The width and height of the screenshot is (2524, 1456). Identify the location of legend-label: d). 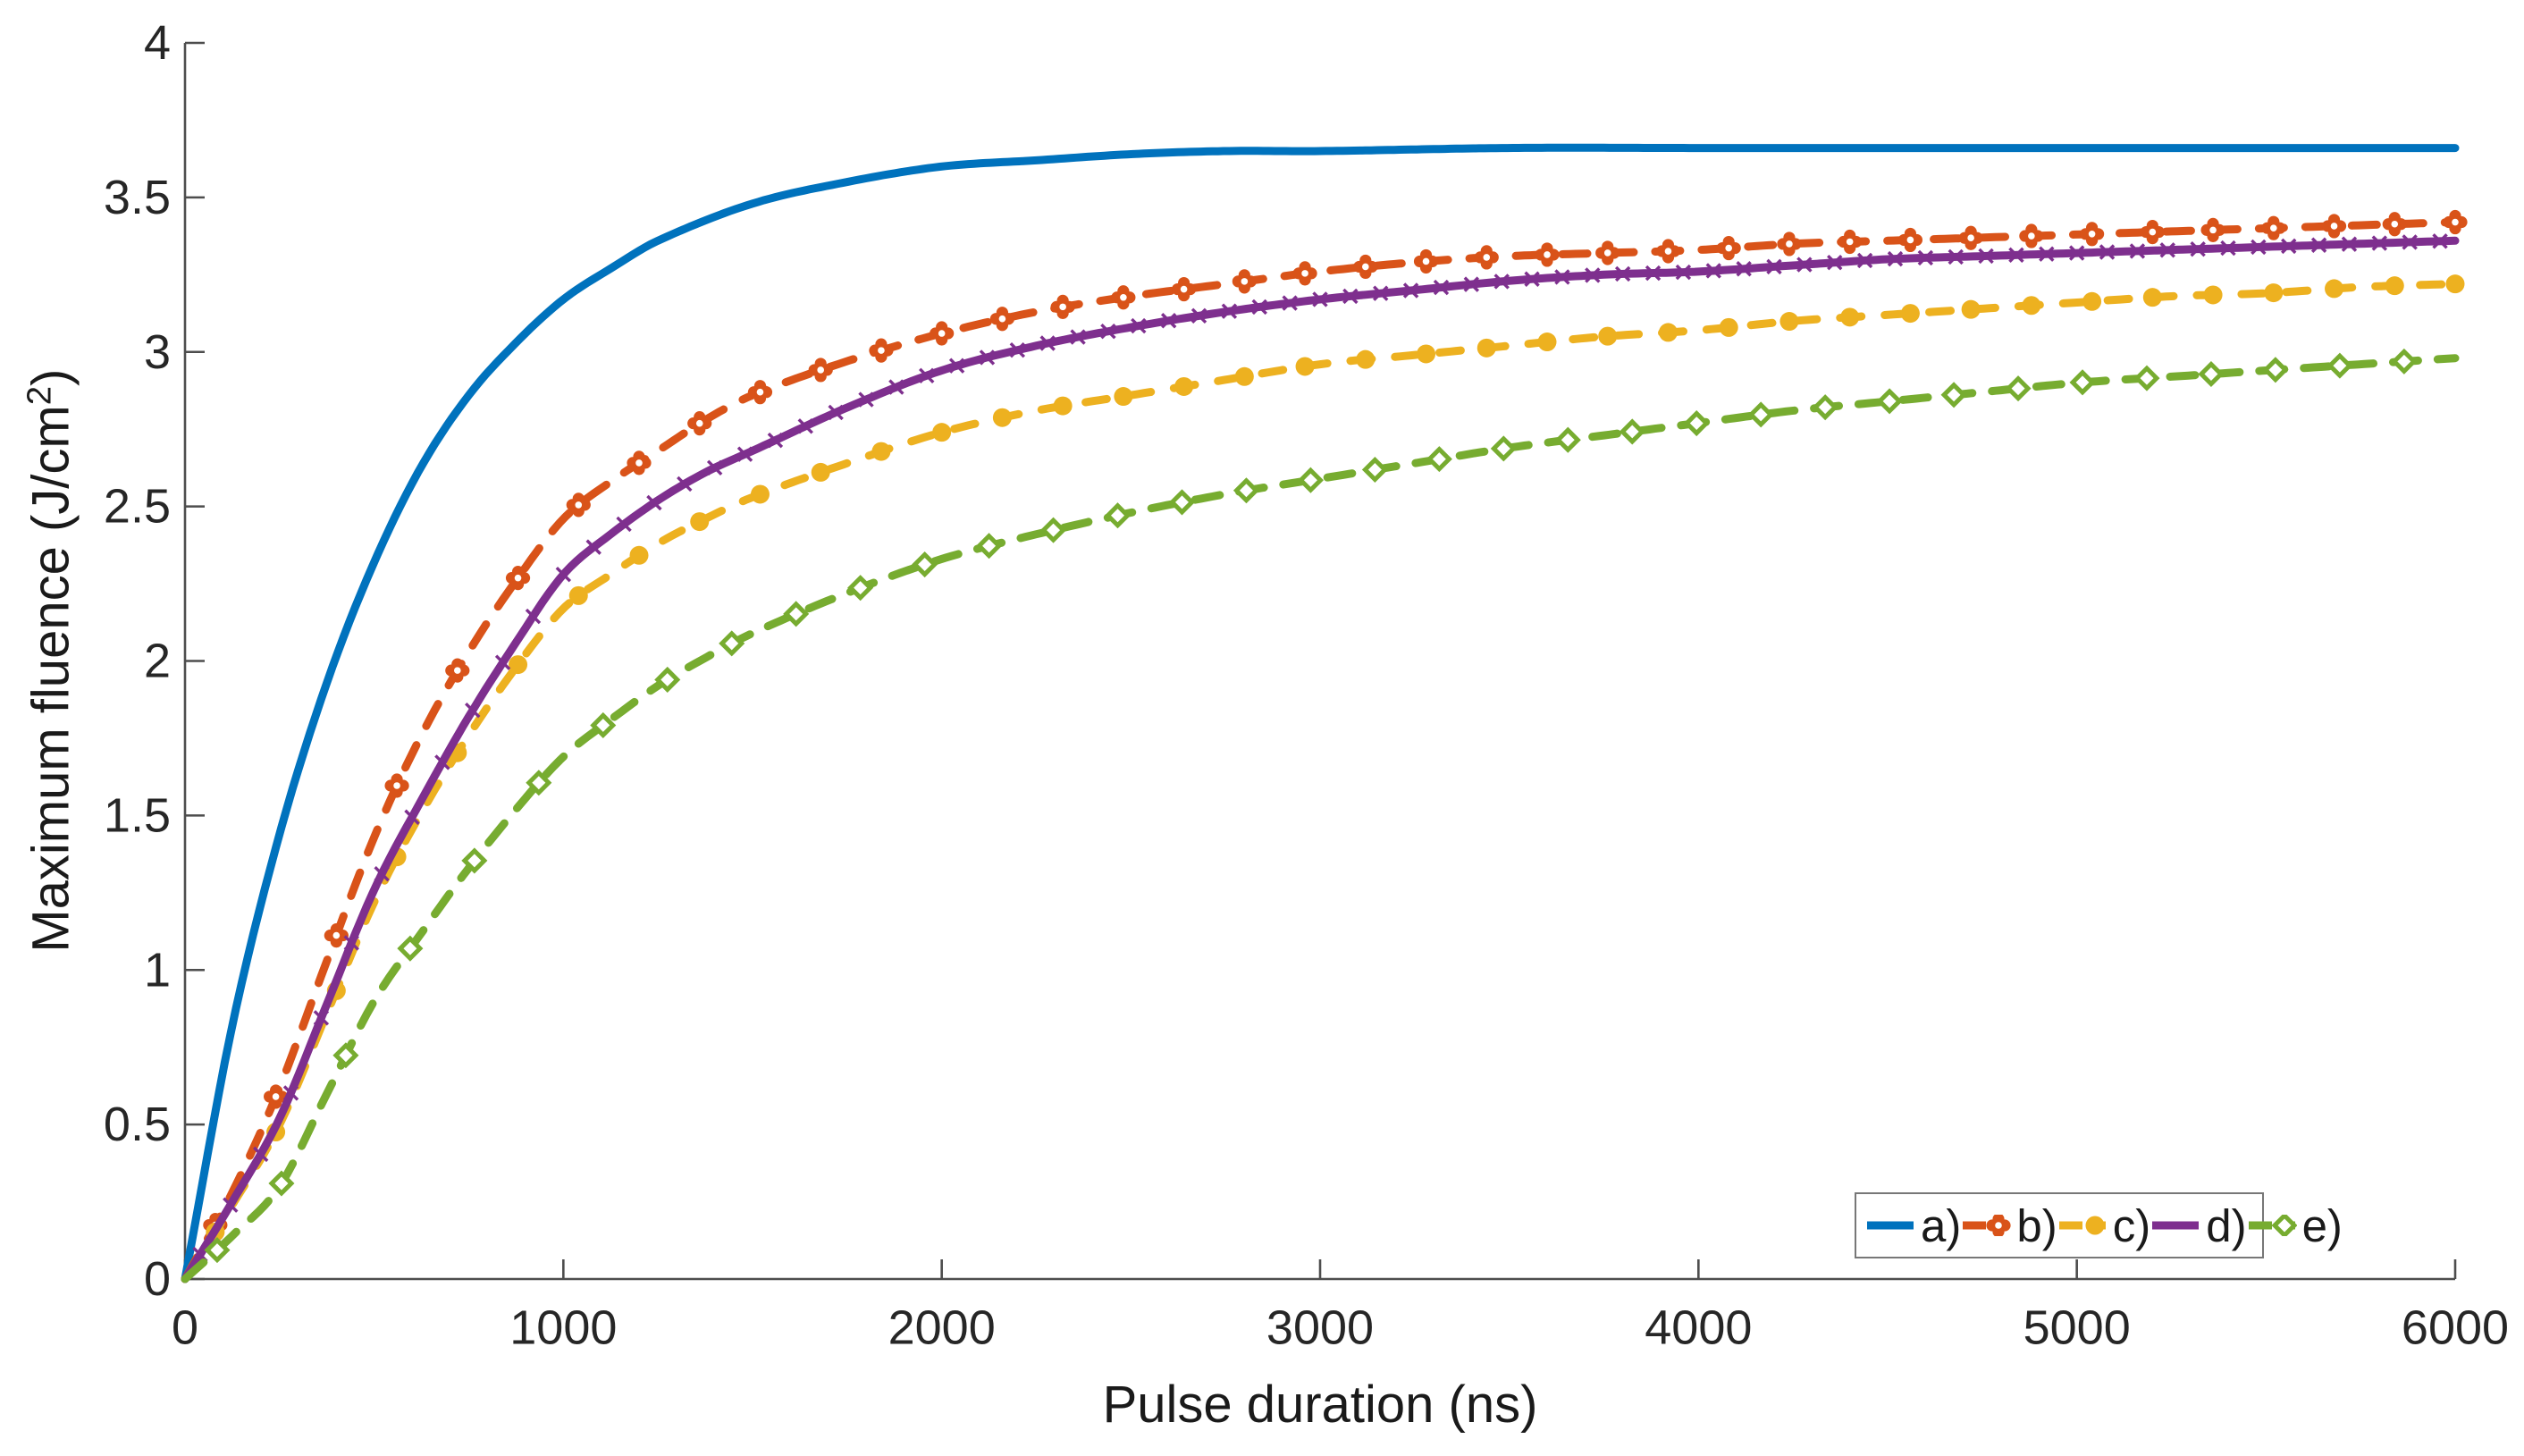
(2226, 1225).